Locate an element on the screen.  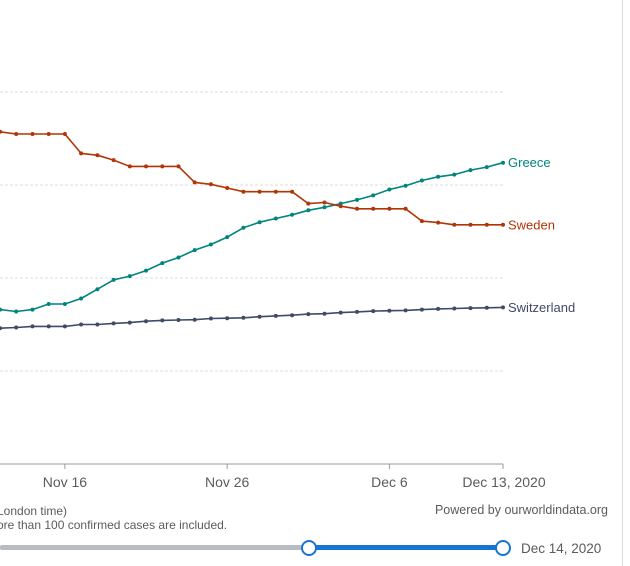
series-label-sweden: Sweden is located at coordinates (531, 224).